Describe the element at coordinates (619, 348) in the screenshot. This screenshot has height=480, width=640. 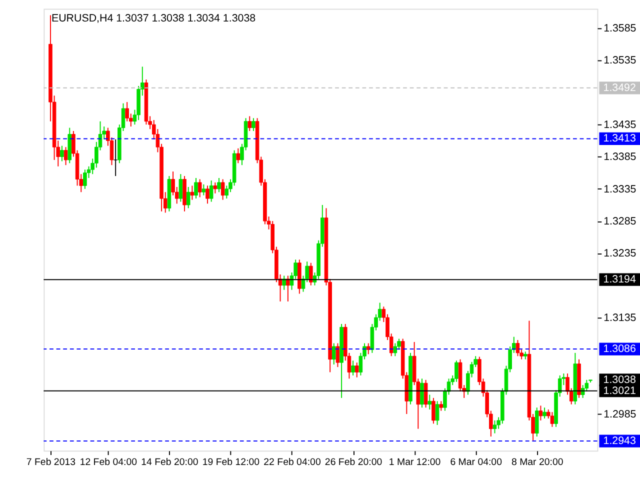
I see `ref-line-label: 1.3086` at that location.